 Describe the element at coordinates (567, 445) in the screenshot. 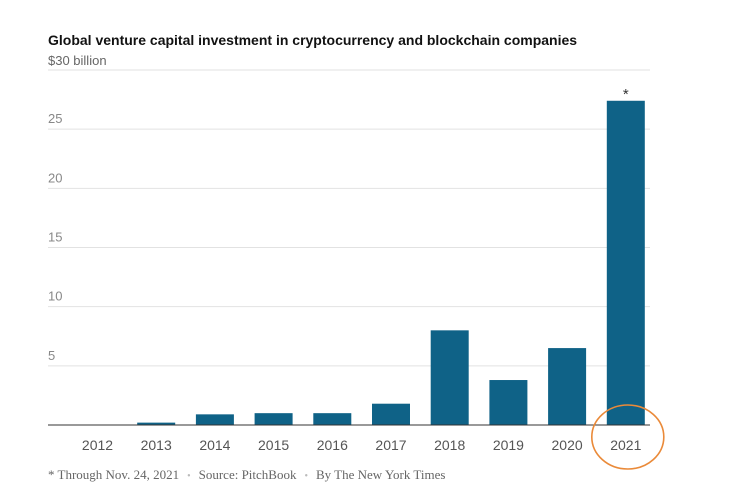

I see `x-tick-label: 2020` at that location.